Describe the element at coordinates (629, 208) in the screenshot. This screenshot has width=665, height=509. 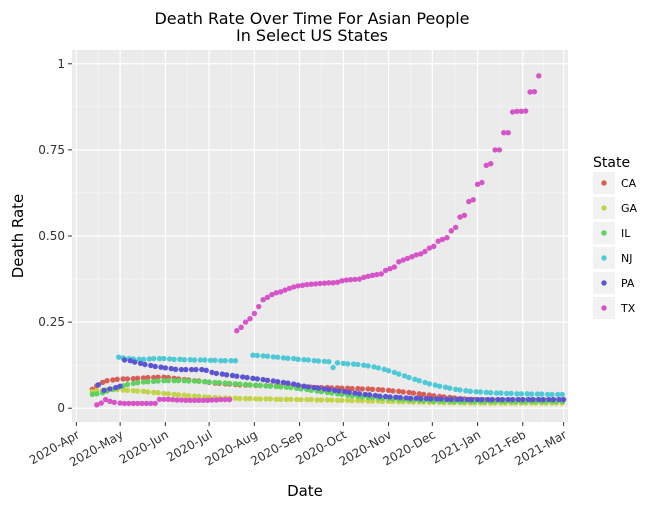
I see `legend-label: GA` at that location.